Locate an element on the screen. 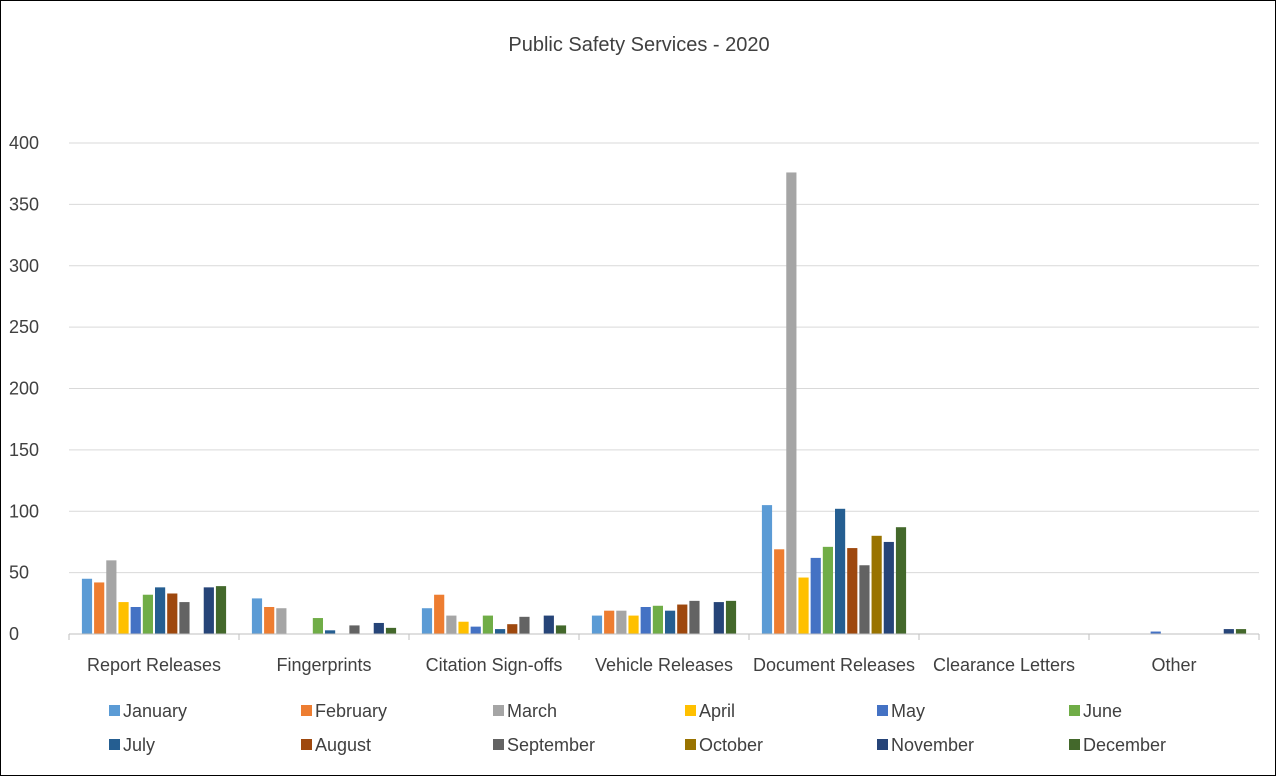 The width and height of the screenshot is (1276, 777). bar-october is located at coordinates (876, 584).